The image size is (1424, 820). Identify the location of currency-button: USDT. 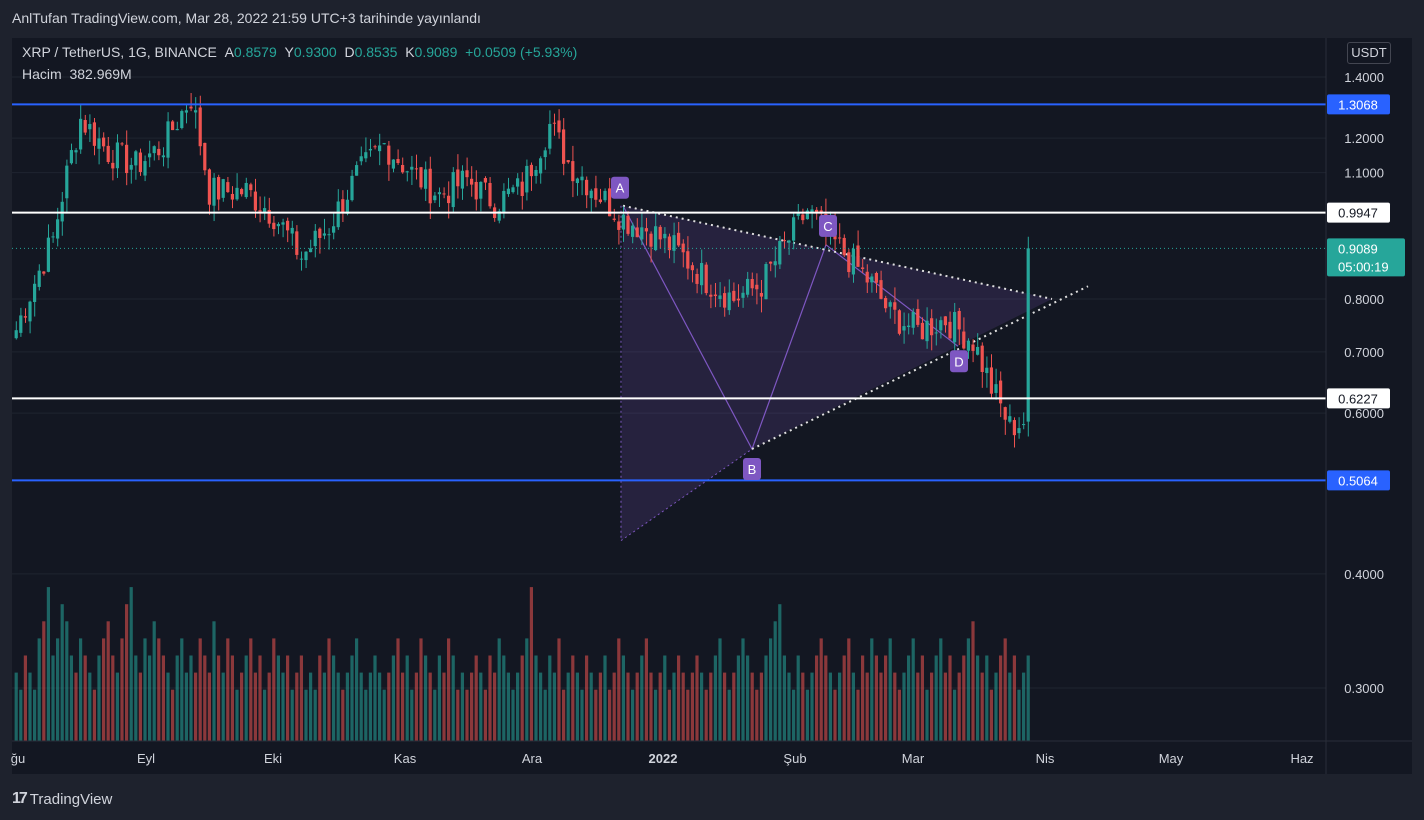
(1369, 53).